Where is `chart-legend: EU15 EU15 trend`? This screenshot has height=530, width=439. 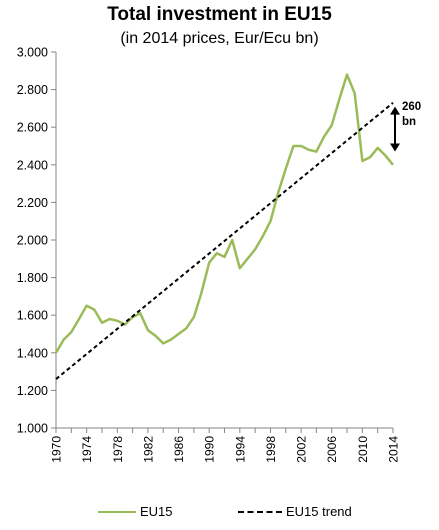 chart-legend: EU15 EU15 trend is located at coordinates (219, 514).